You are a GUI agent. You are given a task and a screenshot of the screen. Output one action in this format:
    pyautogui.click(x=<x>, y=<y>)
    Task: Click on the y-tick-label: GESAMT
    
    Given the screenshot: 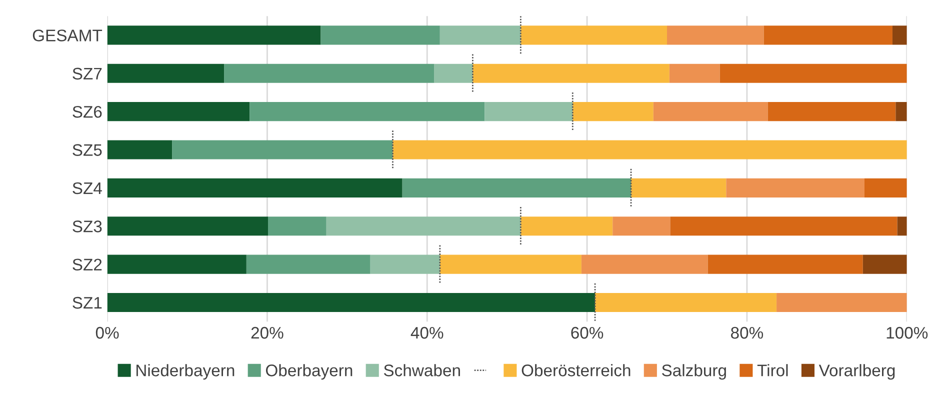 What is the action you would take?
    pyautogui.click(x=67, y=36)
    